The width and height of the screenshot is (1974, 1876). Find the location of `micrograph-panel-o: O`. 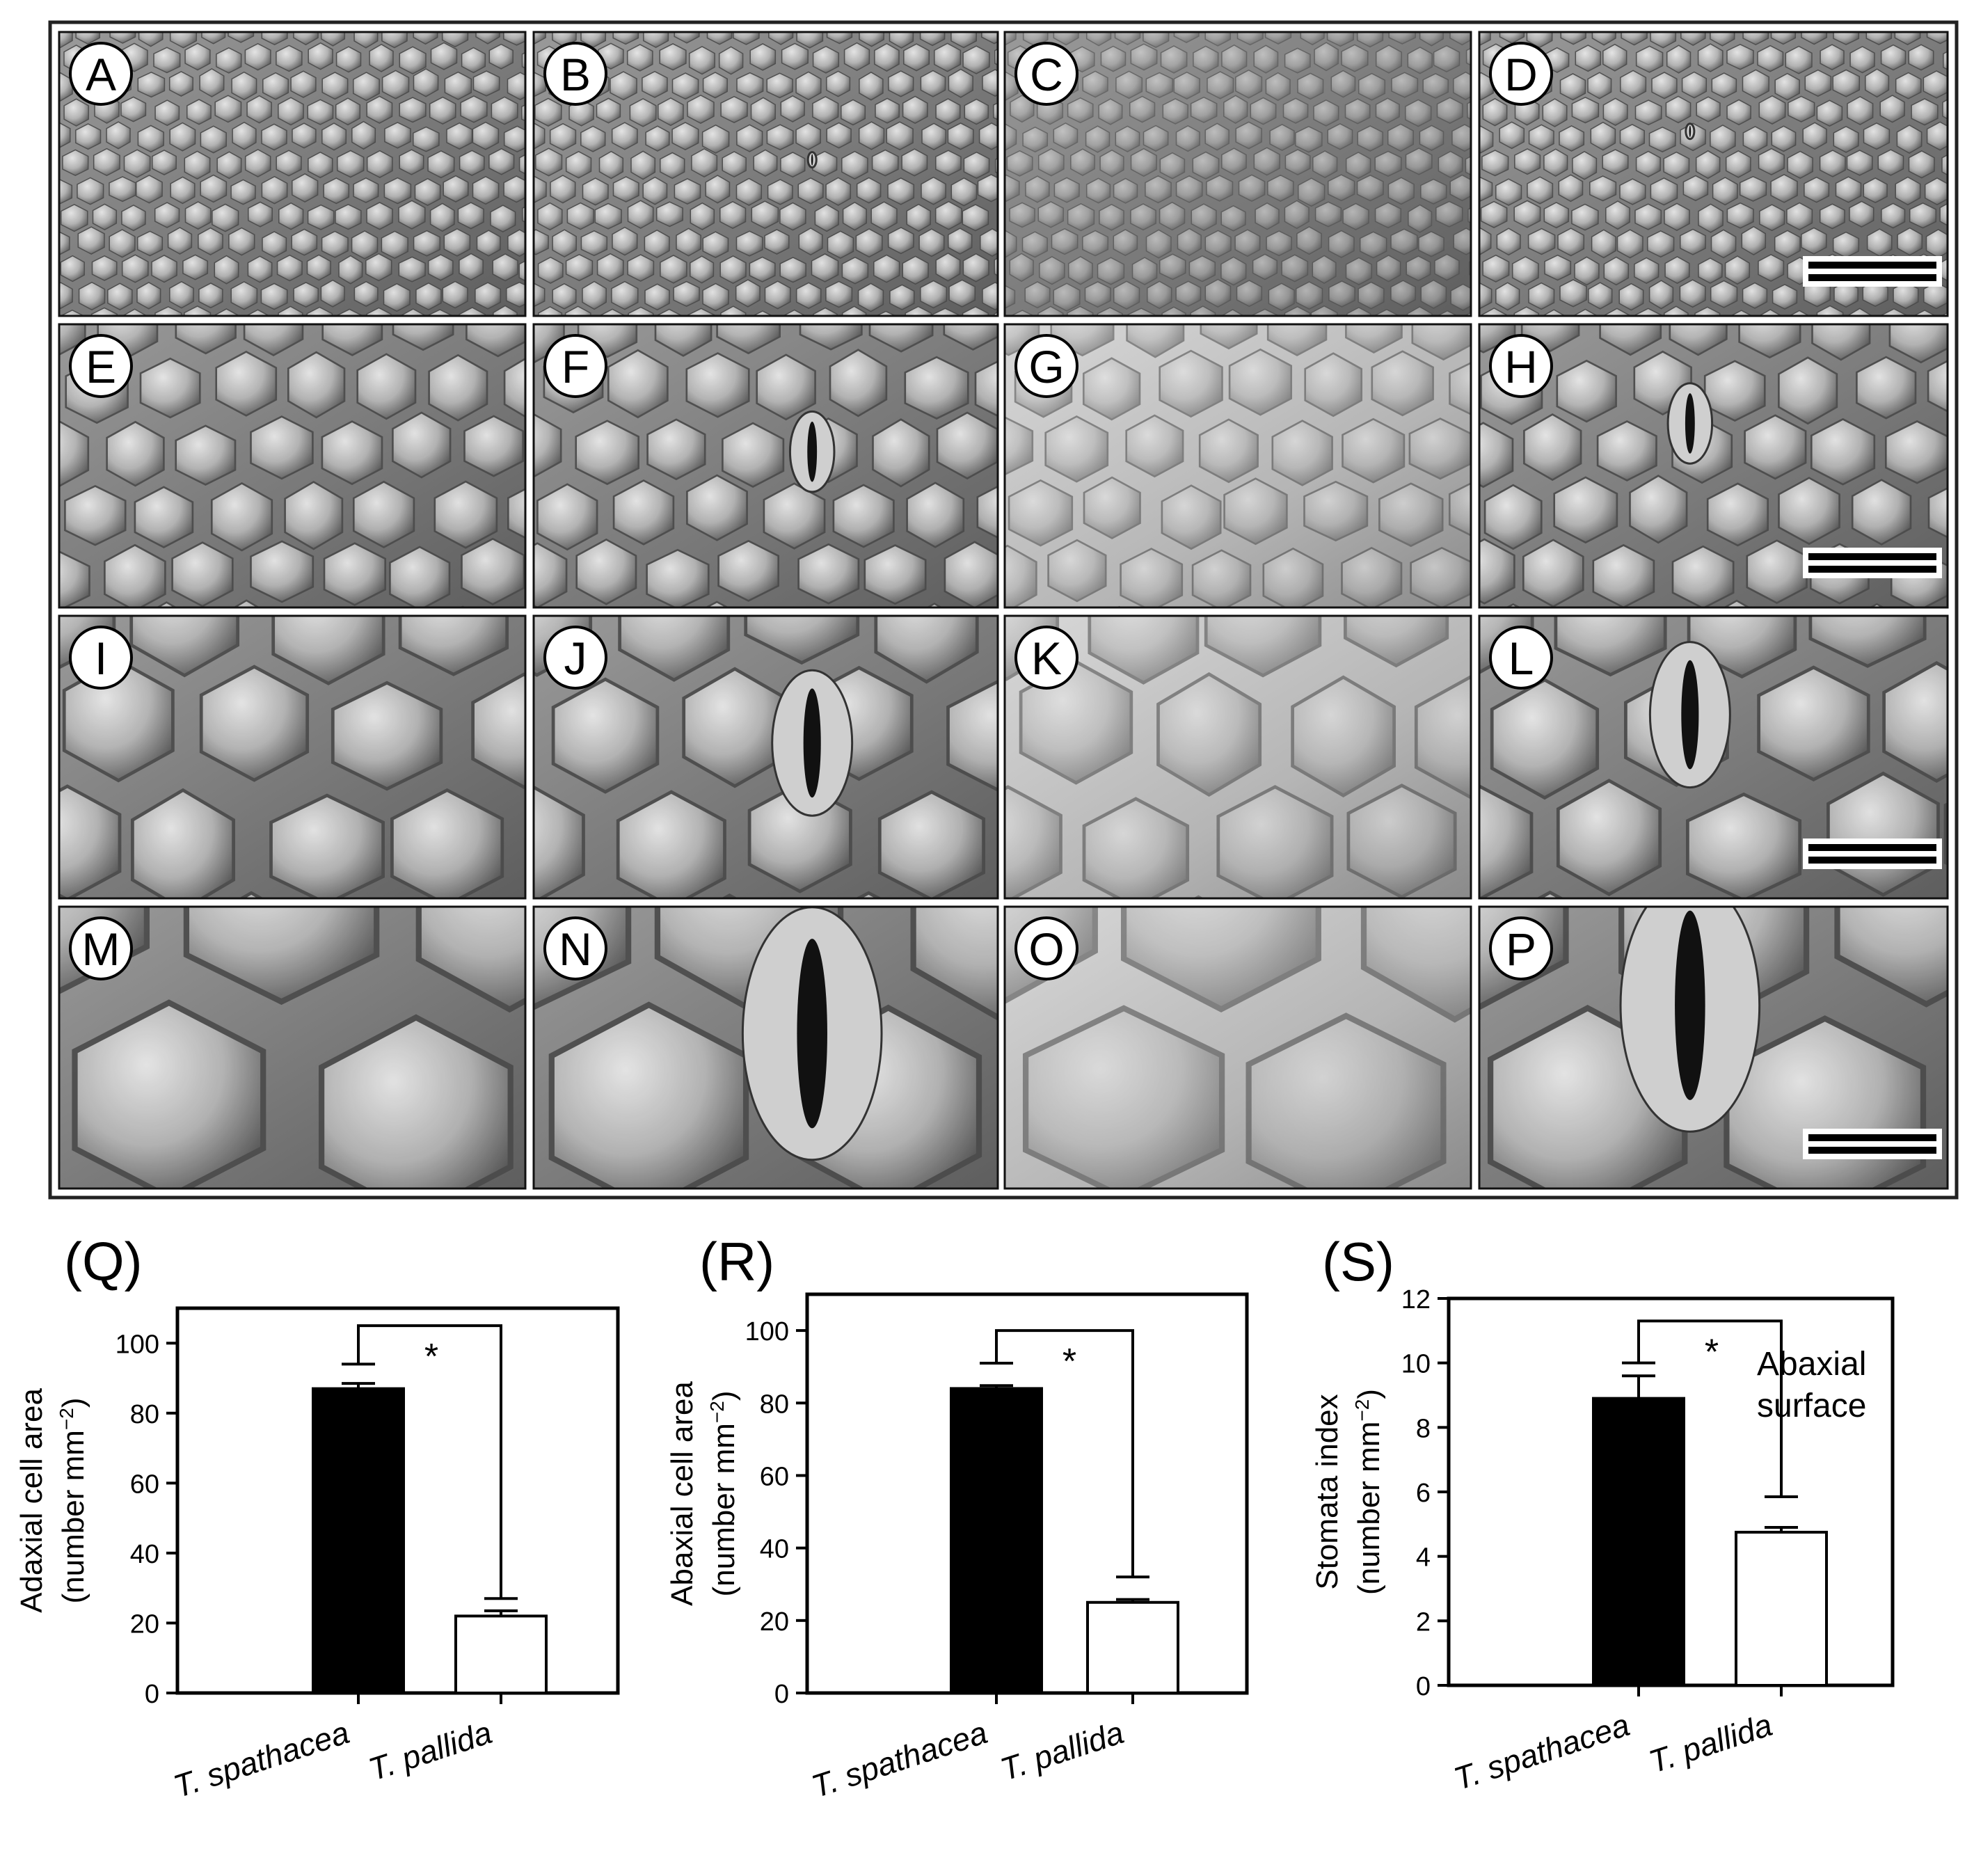

micrograph-panel-o: O is located at coordinates (1237, 1047).